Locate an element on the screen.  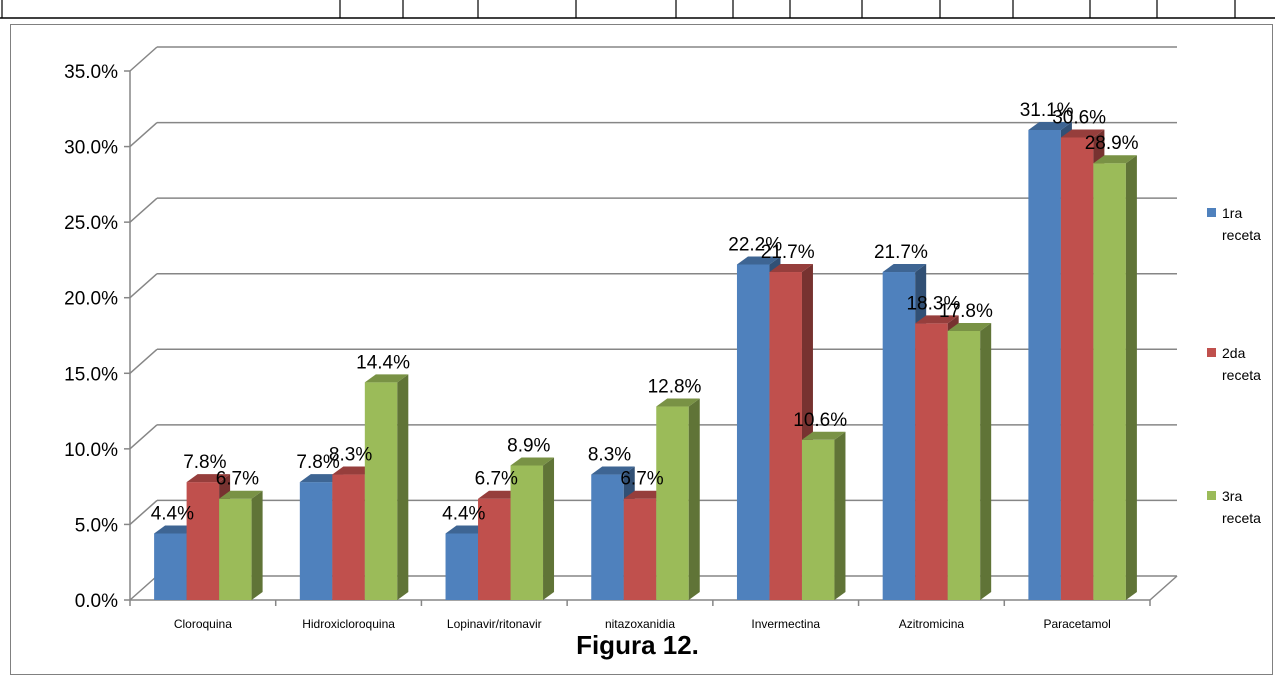
legend-label: 1ra is located at coordinates (1232, 213).